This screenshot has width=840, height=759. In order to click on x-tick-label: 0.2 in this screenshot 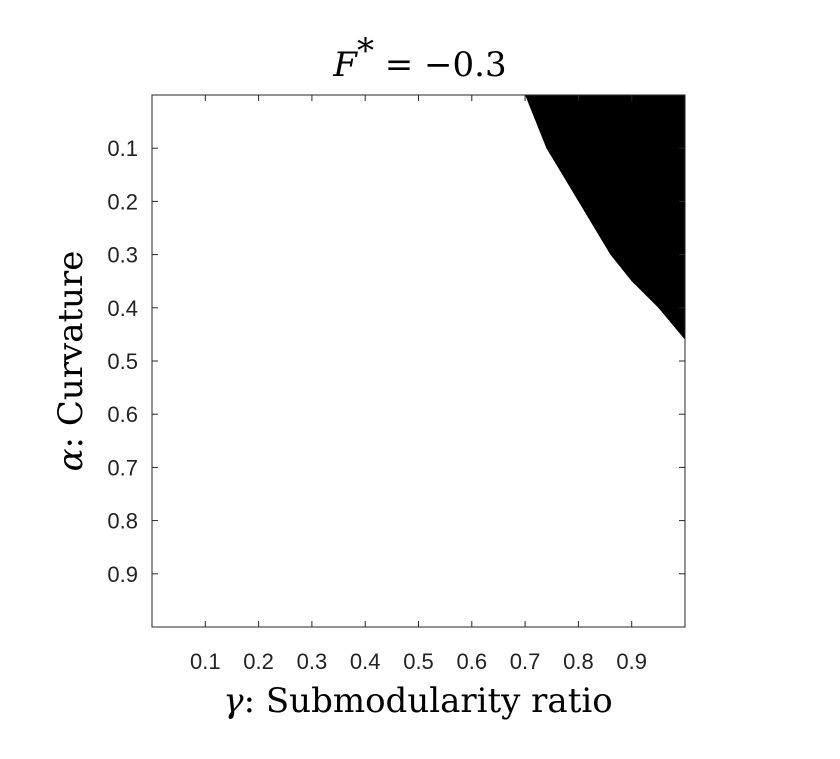, I will do `click(258, 661)`.